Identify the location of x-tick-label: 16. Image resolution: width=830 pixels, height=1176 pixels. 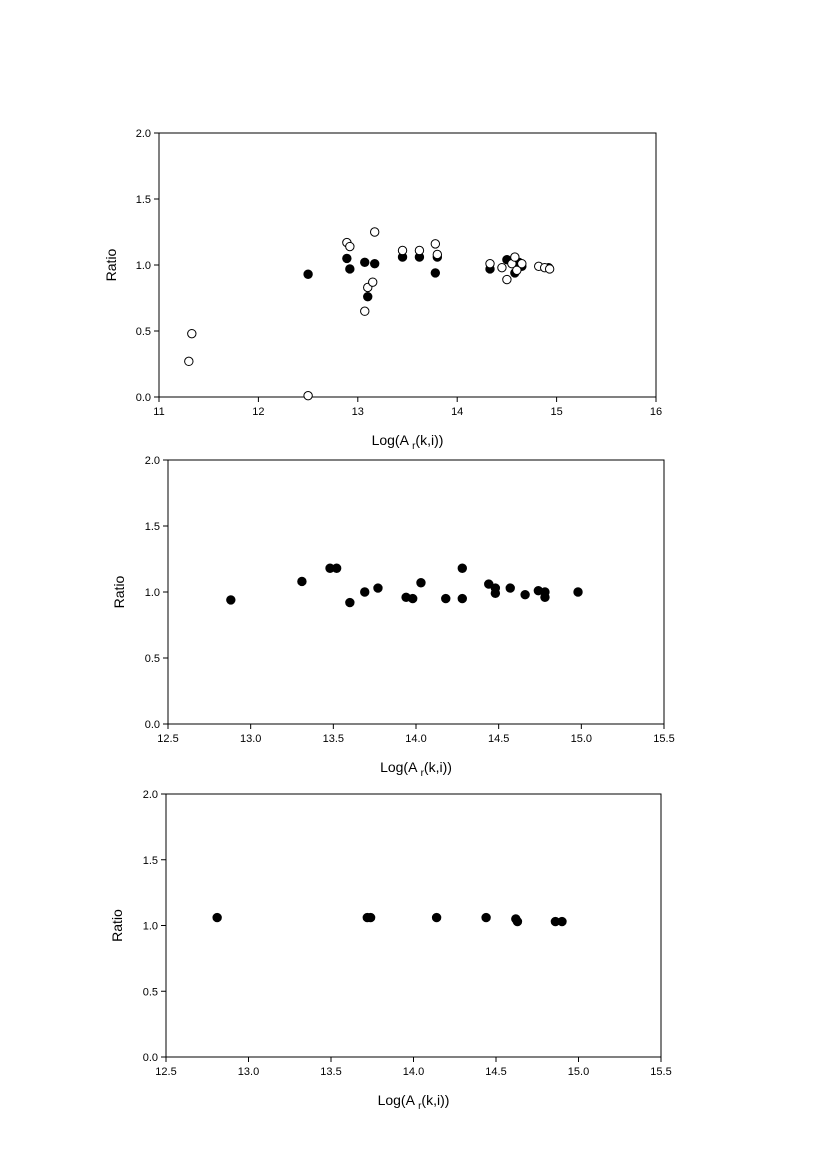
(656, 412).